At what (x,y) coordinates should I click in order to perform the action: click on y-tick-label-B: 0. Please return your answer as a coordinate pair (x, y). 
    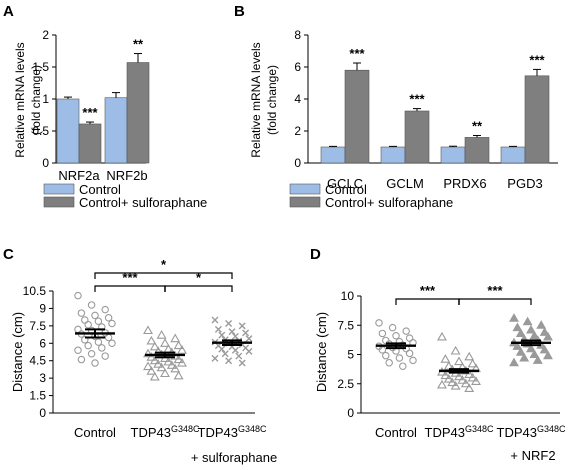
    Looking at the image, I should click on (297, 163).